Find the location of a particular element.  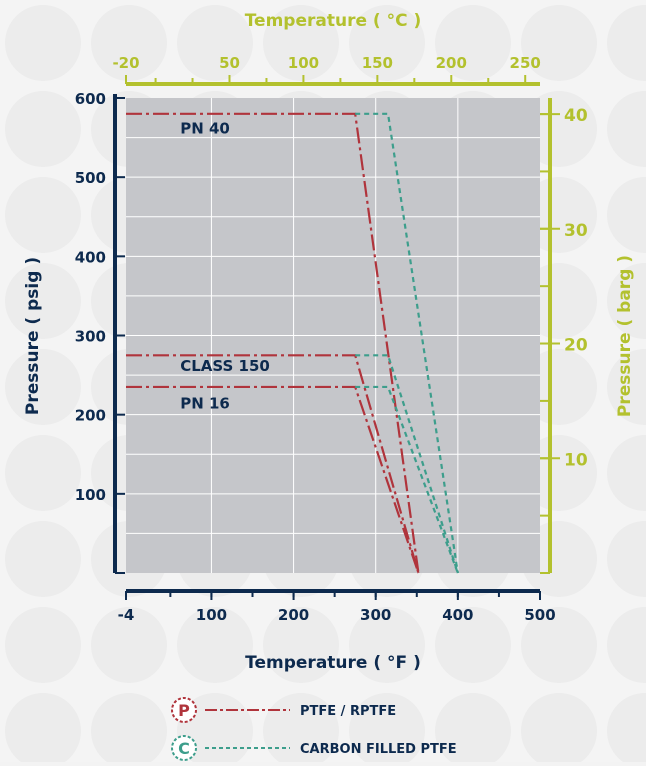

y-left-tick-label: 600 is located at coordinates (90, 99).